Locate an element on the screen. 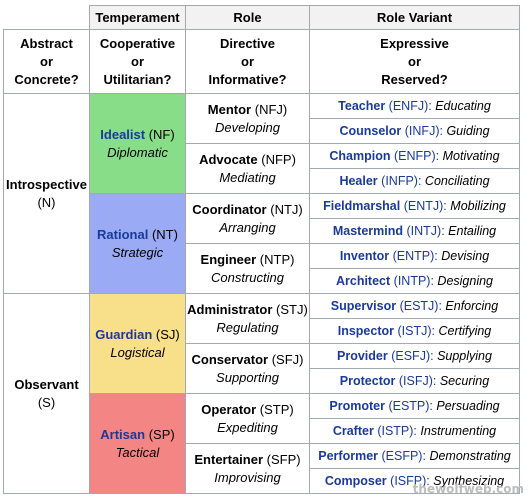 The image size is (530, 500). variant-code: (ESFJ): is located at coordinates (412, 356).